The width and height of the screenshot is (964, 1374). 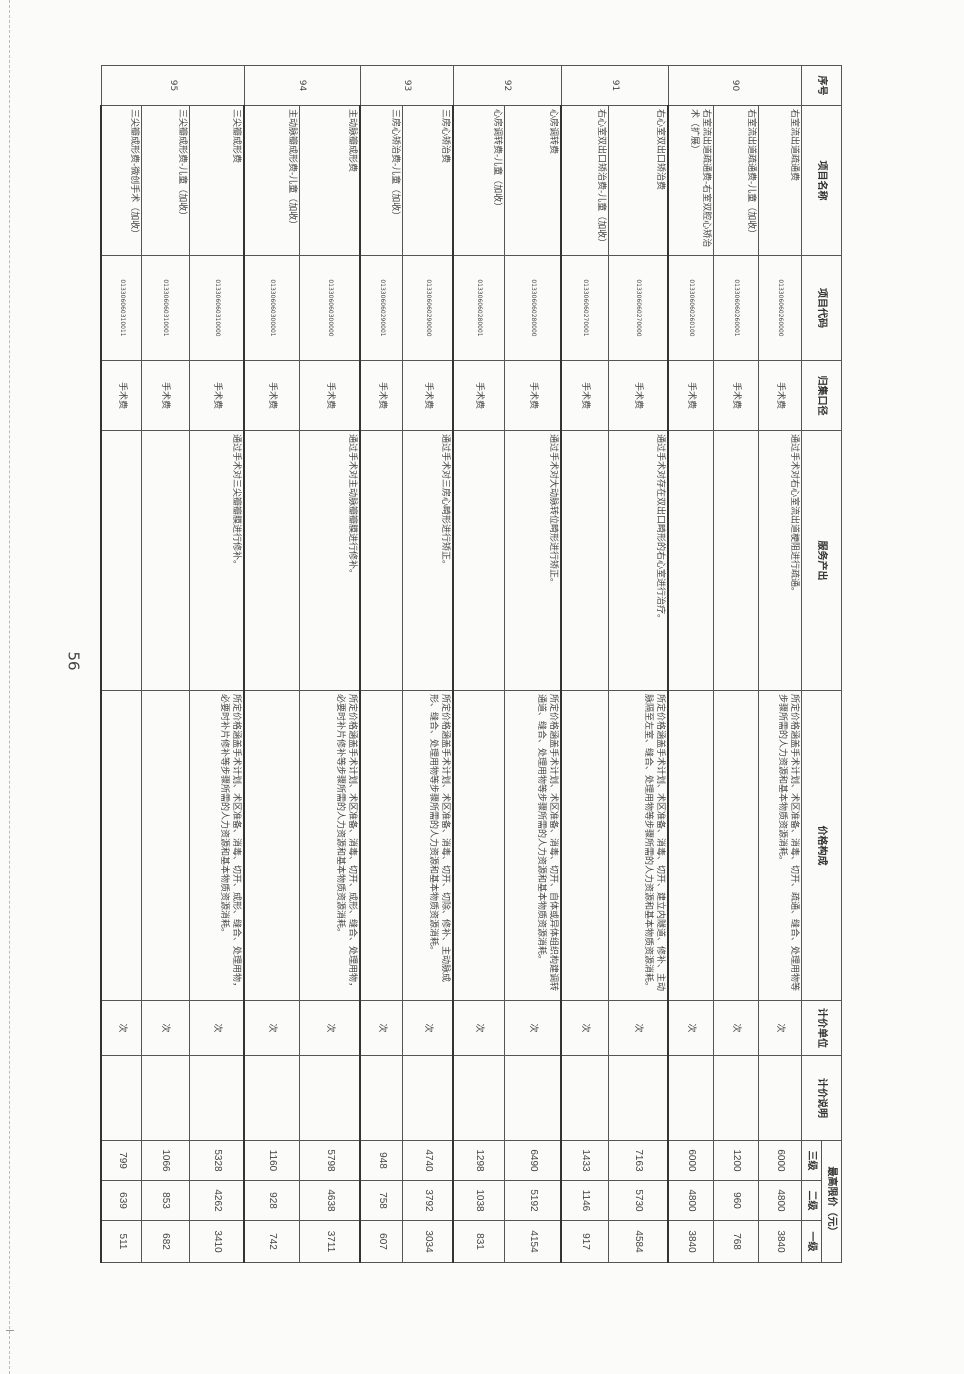 What do you see at coordinates (821, 85) in the screenshot?
I see `header-no: 序号` at bounding box center [821, 85].